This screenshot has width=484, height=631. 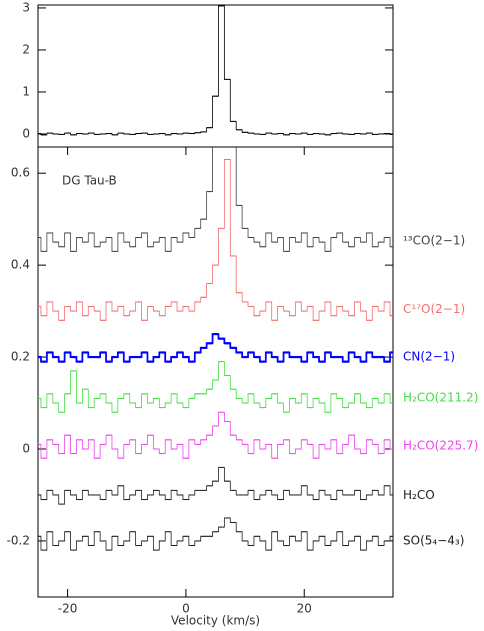 I want to click on series-label: C¹⁷O(2−1), so click(x=434, y=309).